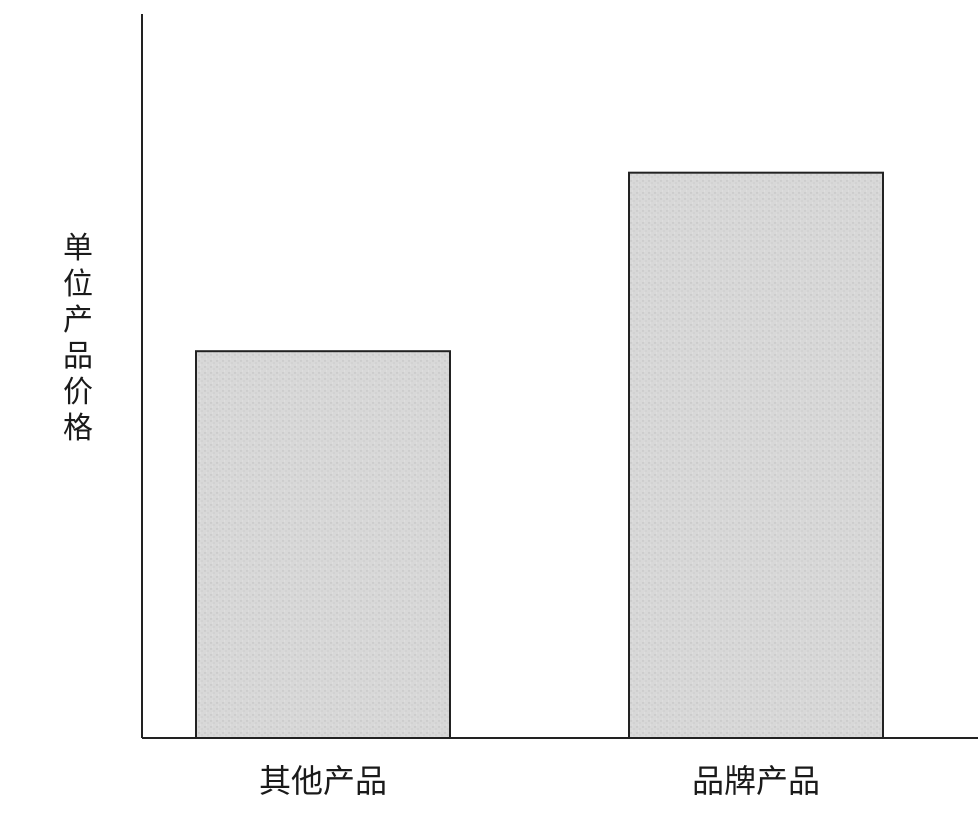 The height and width of the screenshot is (819, 978). What do you see at coordinates (78, 284) in the screenshot?
I see `y-axis-label-char: 位` at bounding box center [78, 284].